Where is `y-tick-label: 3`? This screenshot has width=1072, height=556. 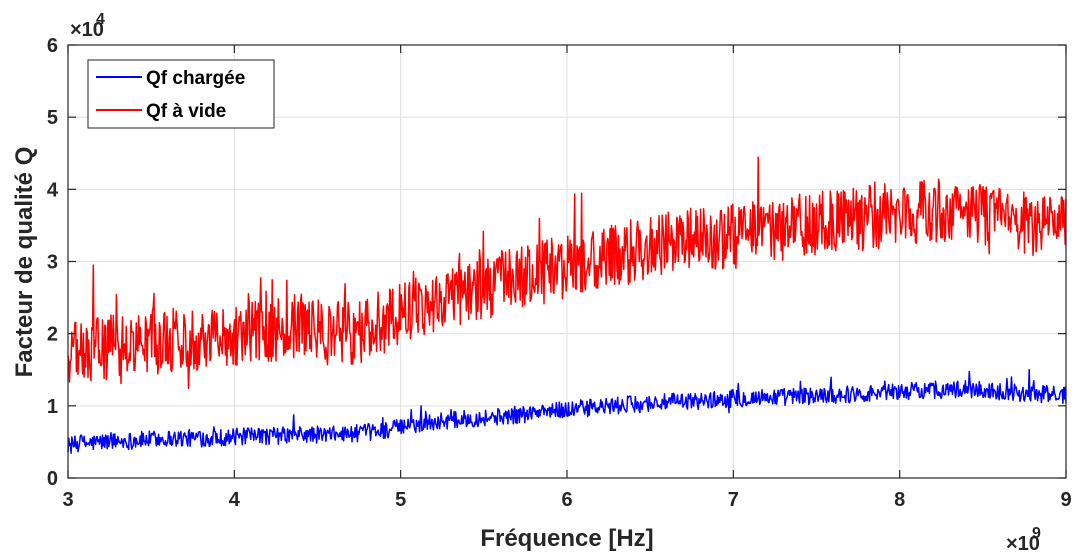
y-tick-label: 3 is located at coordinates (52, 263).